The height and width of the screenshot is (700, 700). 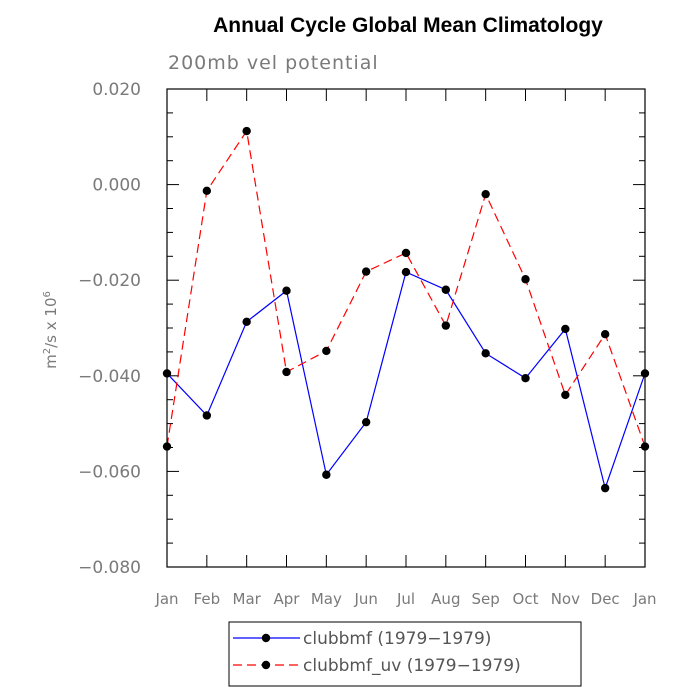 I want to click on y-tick-label: −0.060, so click(x=109, y=472).